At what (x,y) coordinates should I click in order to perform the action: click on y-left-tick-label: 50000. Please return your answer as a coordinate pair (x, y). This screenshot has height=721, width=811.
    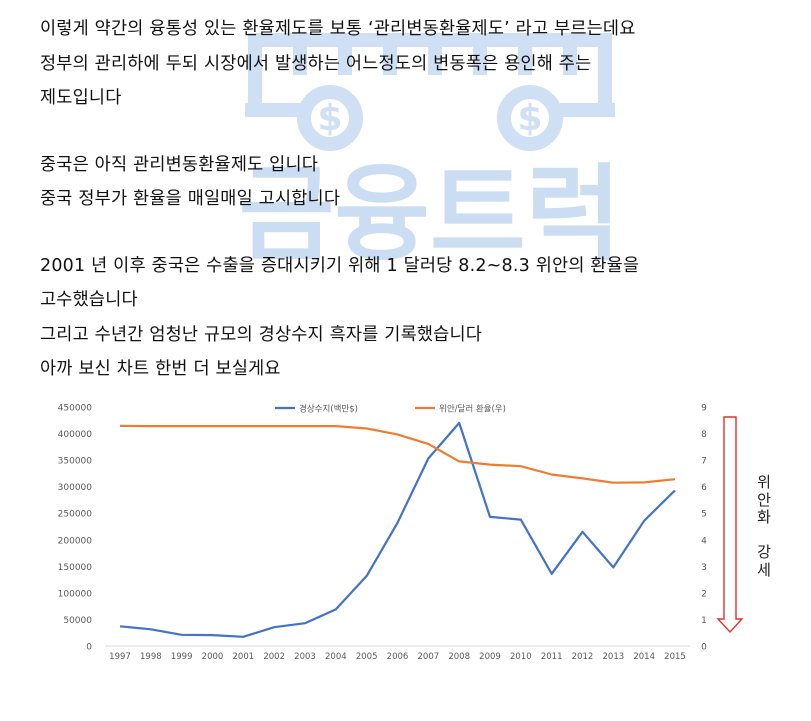
    Looking at the image, I should click on (77, 621).